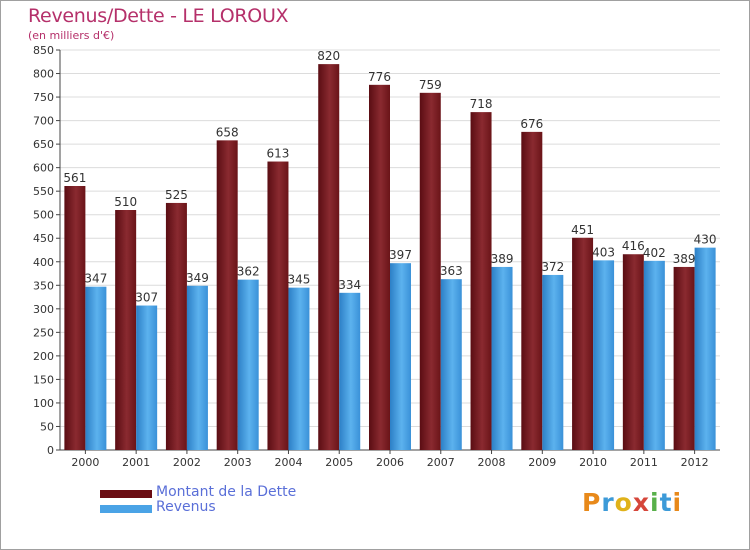 The image size is (750, 550). I want to click on y-tick-label: 300, so click(43, 309).